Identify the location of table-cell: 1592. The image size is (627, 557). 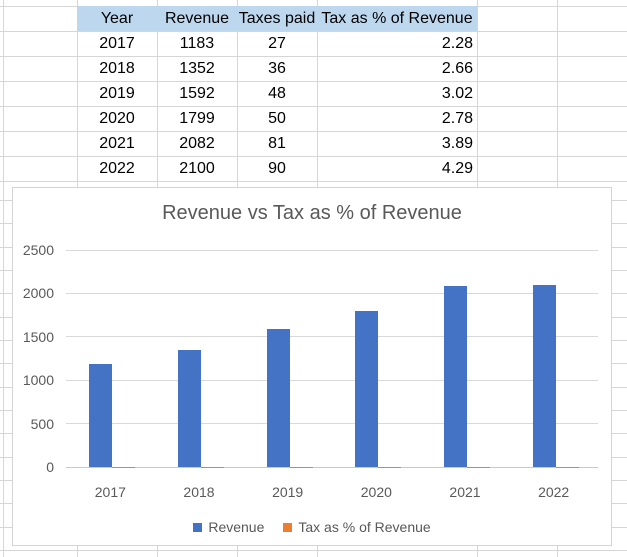
(197, 93).